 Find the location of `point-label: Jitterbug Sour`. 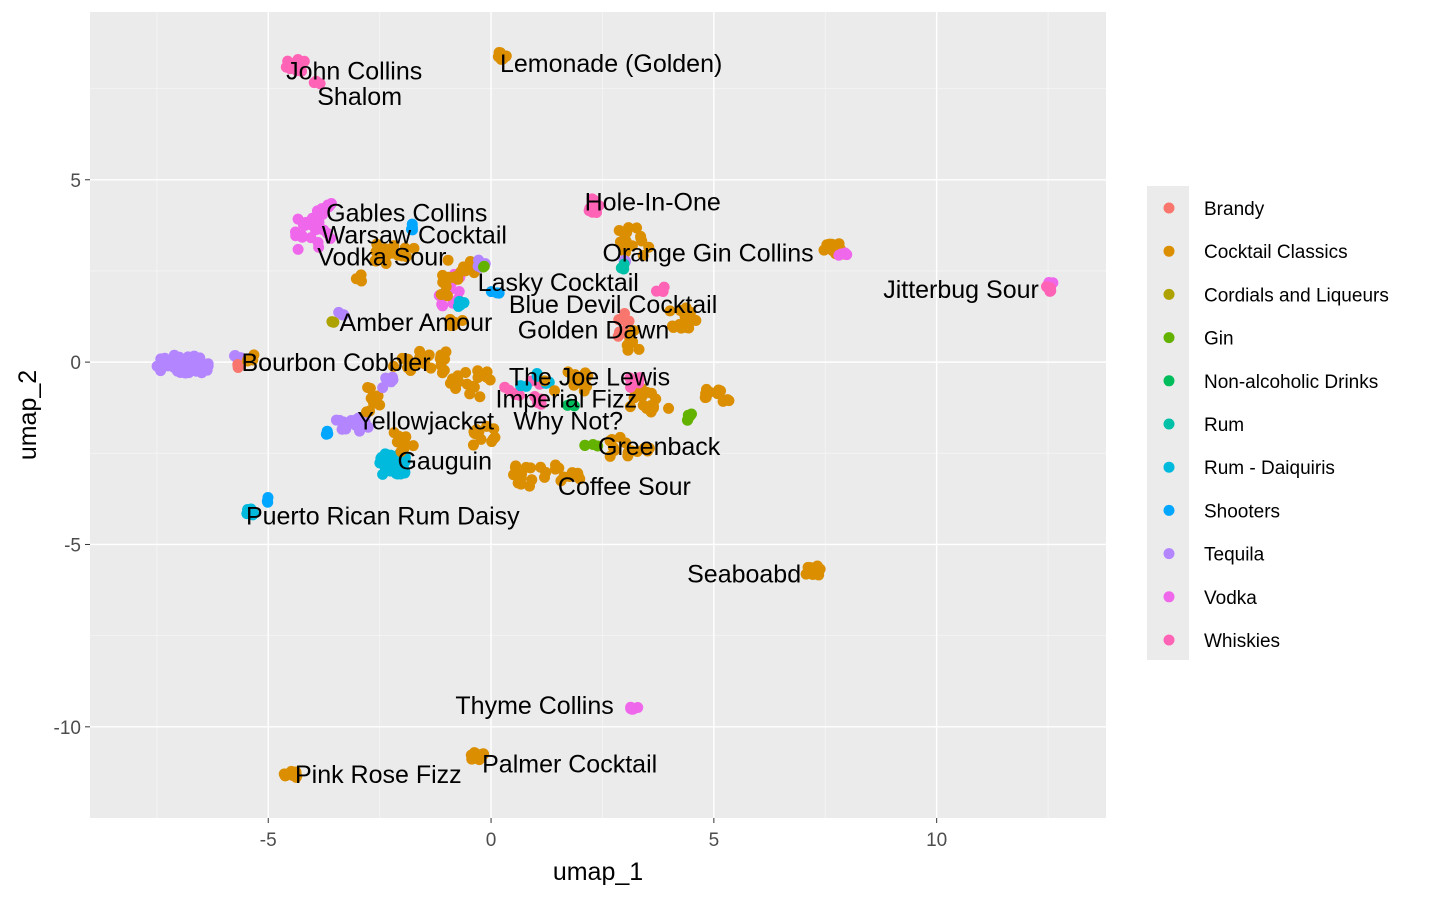

point-label: Jitterbug Sour is located at coordinates (961, 290).